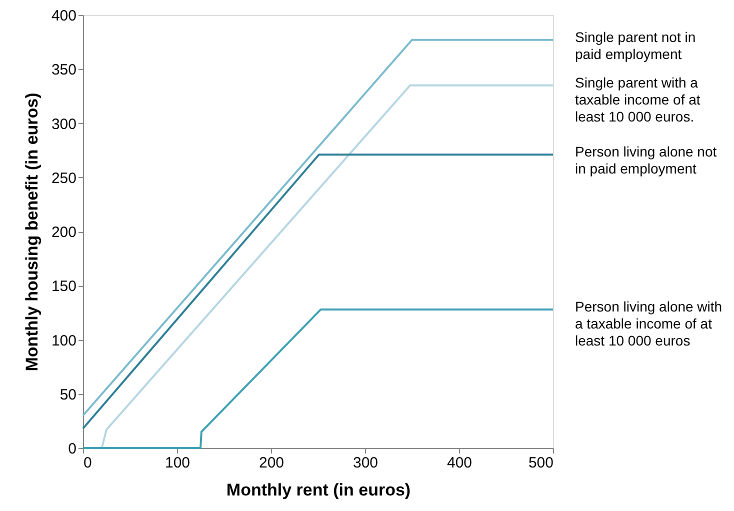 The height and width of the screenshot is (511, 734). Describe the element at coordinates (635, 45) in the screenshot. I see `series-label: Single parent not in paid employment` at that location.